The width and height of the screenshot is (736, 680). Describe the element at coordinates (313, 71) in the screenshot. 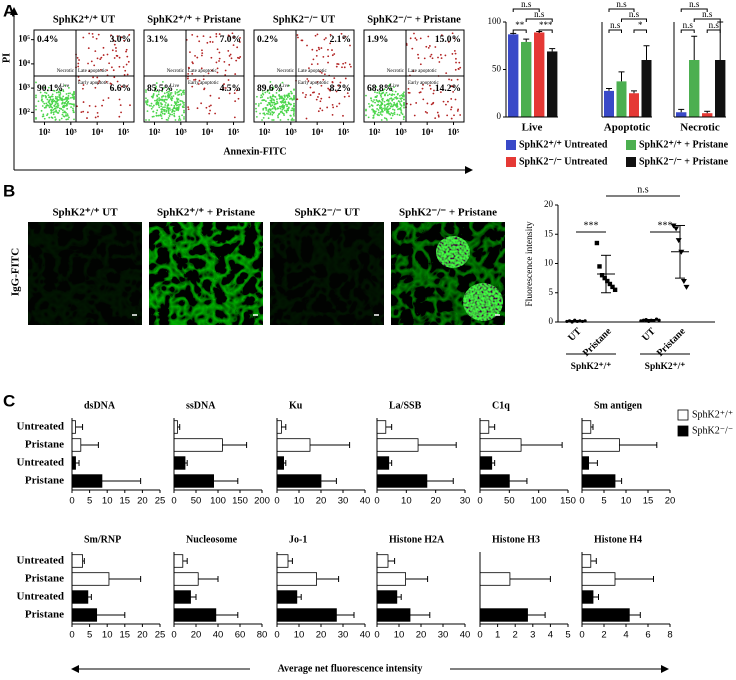

I see `quadrant-name: Late apoptotic` at that location.